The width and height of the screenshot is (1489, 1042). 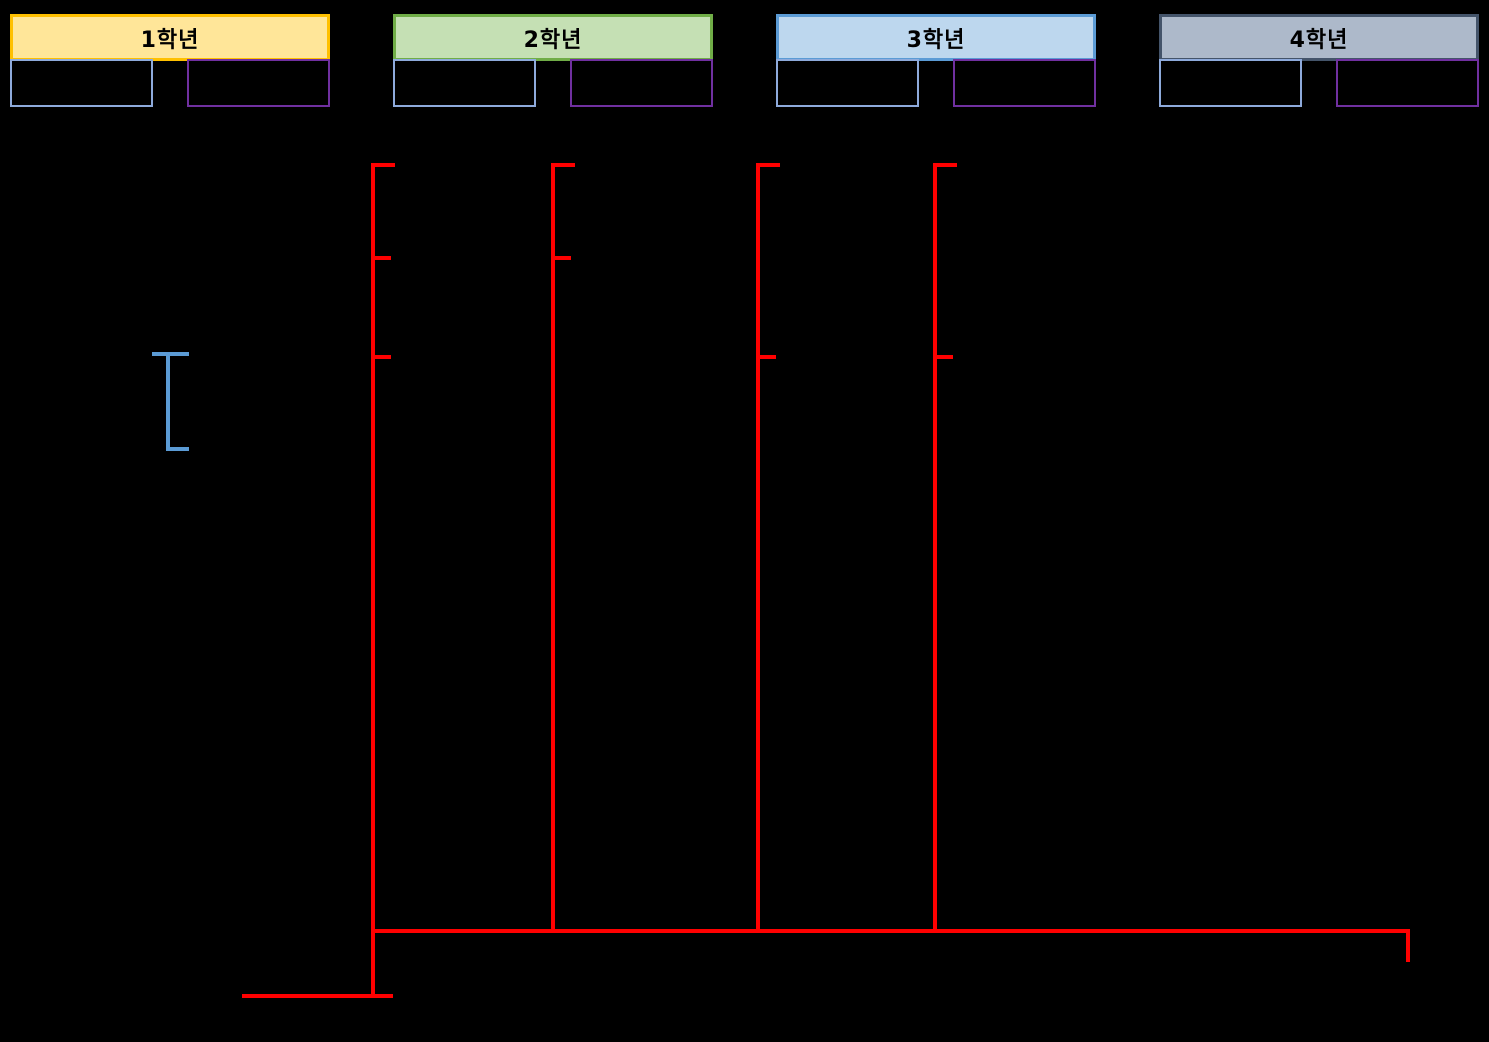 What do you see at coordinates (641, 83) in the screenshot?
I see `grade-2-semester-2-box` at bounding box center [641, 83].